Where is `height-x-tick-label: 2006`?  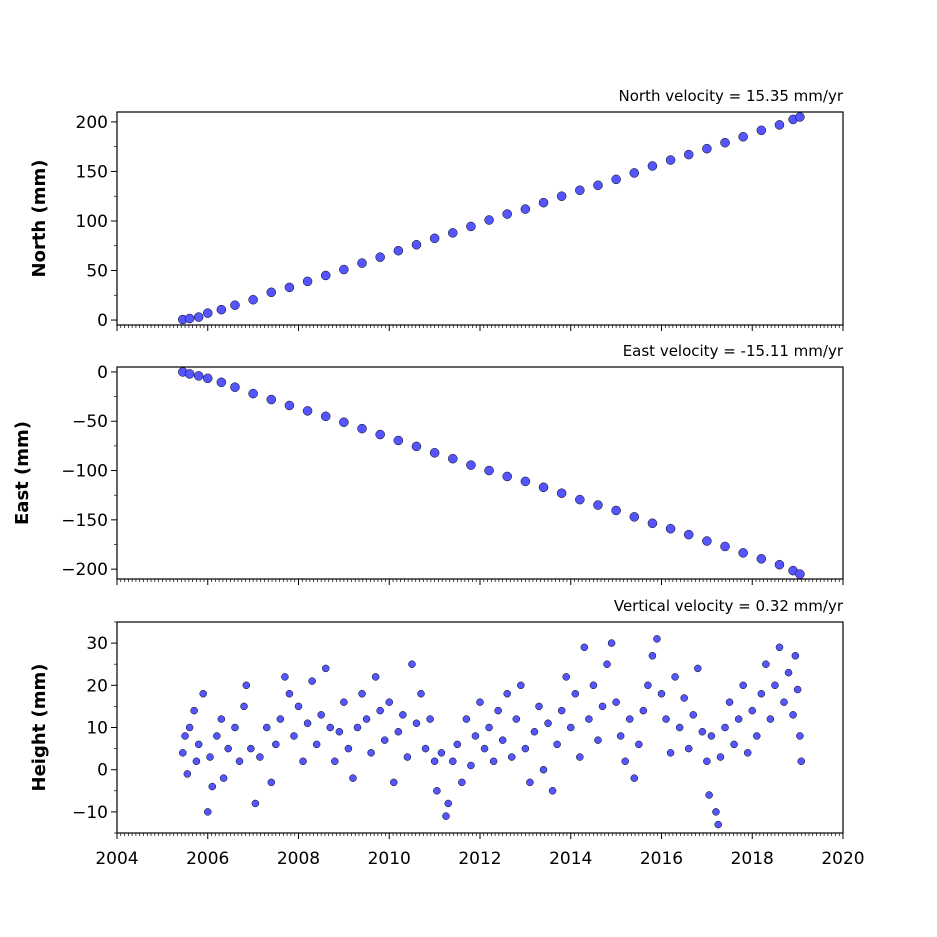 height-x-tick-label: 2006 is located at coordinates (207, 859).